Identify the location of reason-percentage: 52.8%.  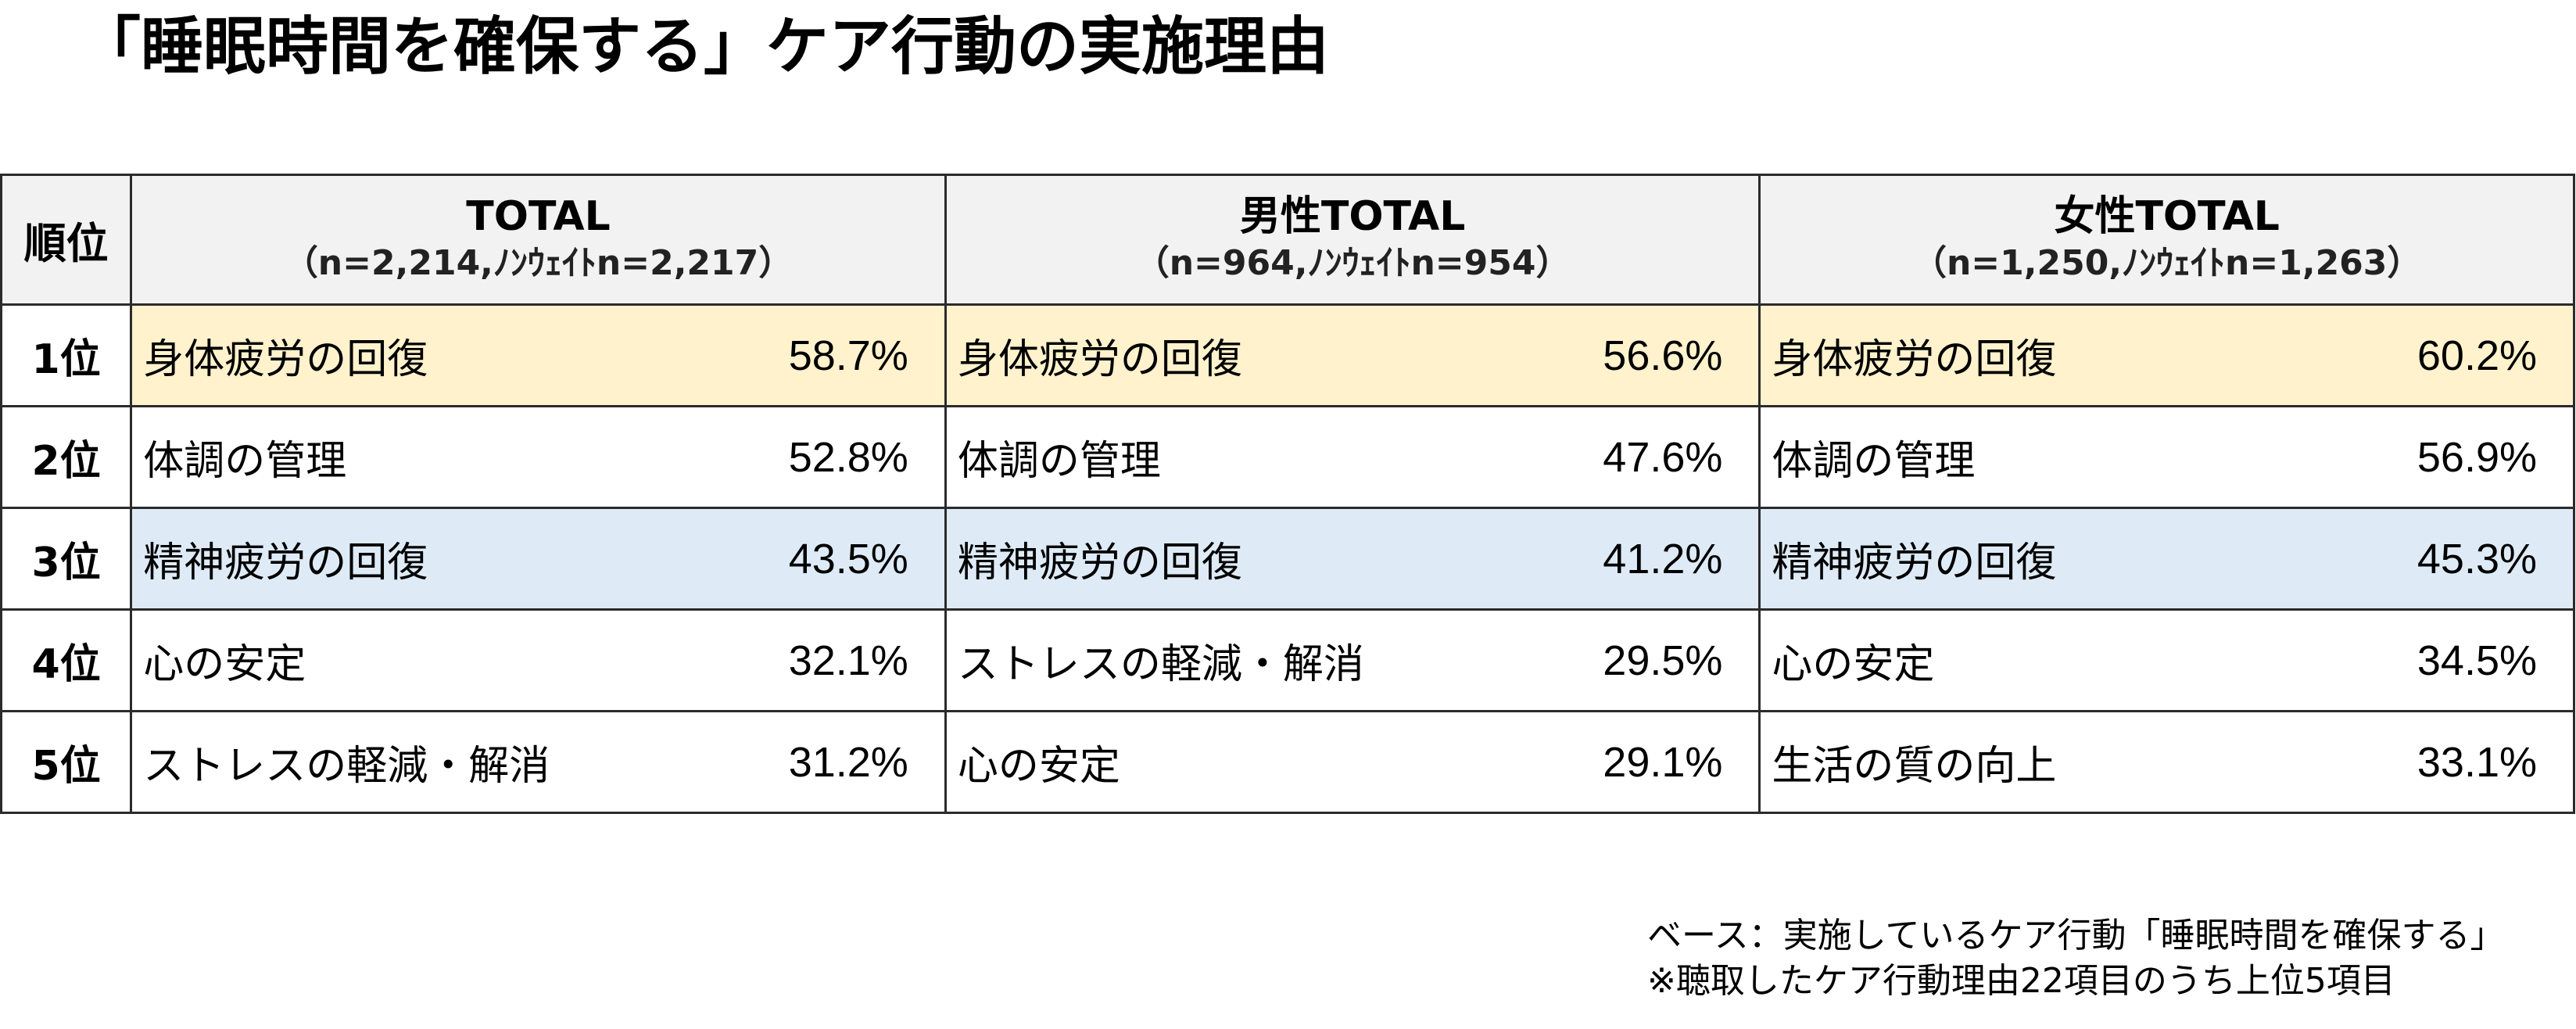
(848, 457).